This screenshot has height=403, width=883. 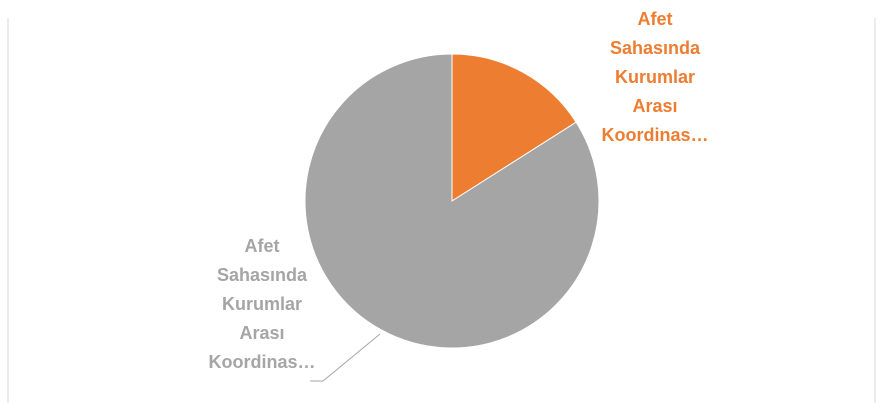 I want to click on pie-slice, so click(x=514, y=127).